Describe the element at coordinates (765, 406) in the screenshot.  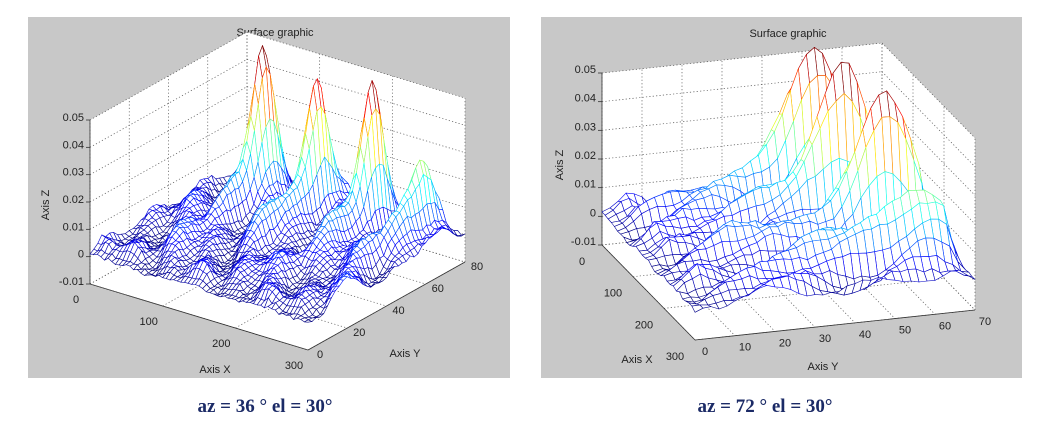
I see `view-caption: az = 72 ° el = 30°` at that location.